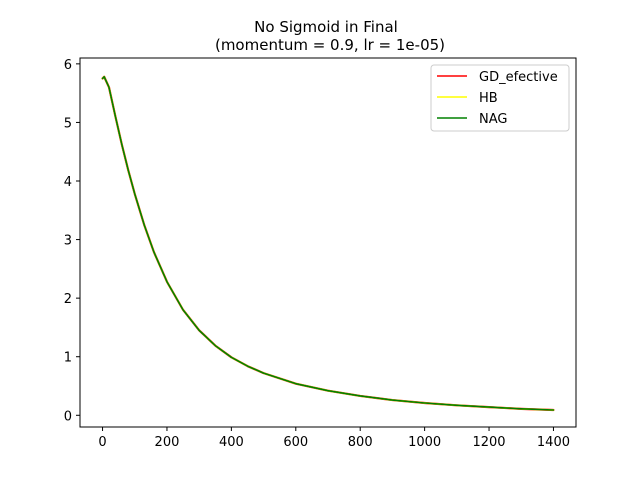  Describe the element at coordinates (68, 416) in the screenshot. I see `y-tick-label: 0` at that location.